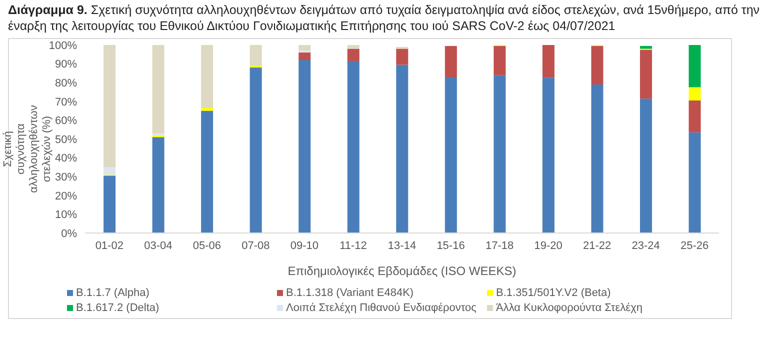 The height and width of the screenshot is (349, 780). Describe the element at coordinates (48, 10) in the screenshot. I see `chart-title: Διάγραμμα 9.` at that location.